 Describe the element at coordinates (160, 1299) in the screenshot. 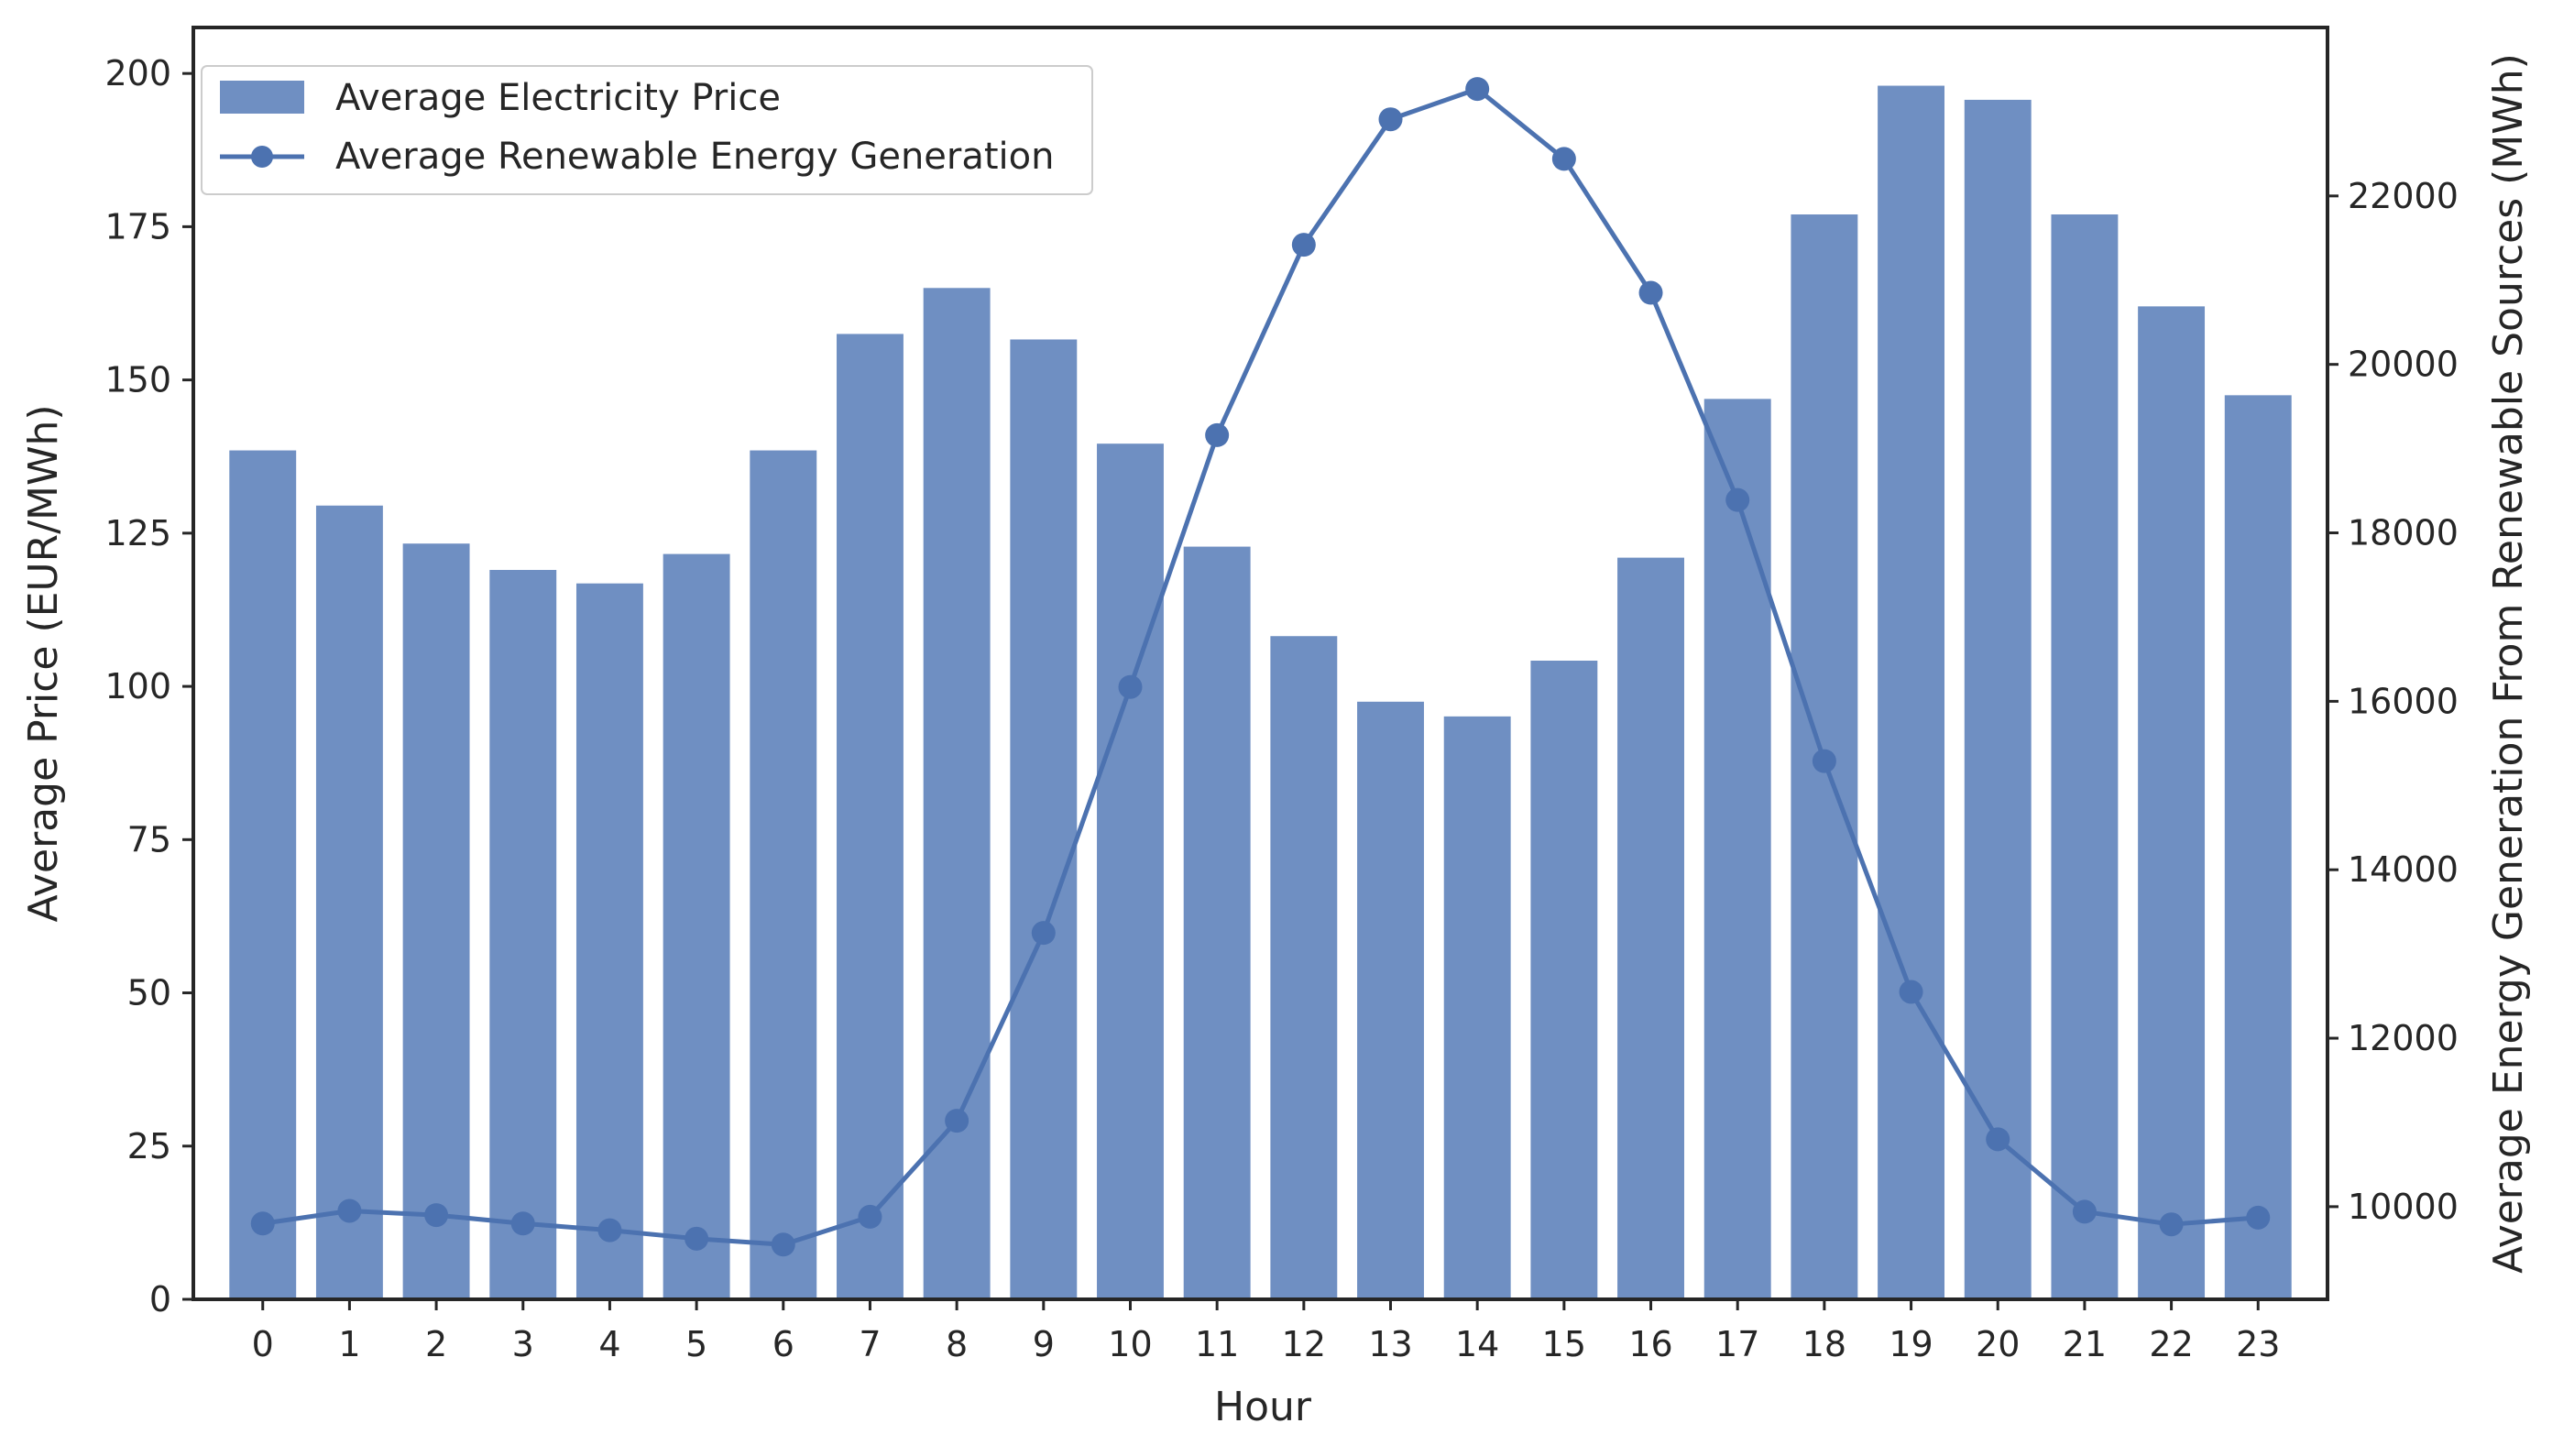

I see `y-tick-label: 0` at that location.